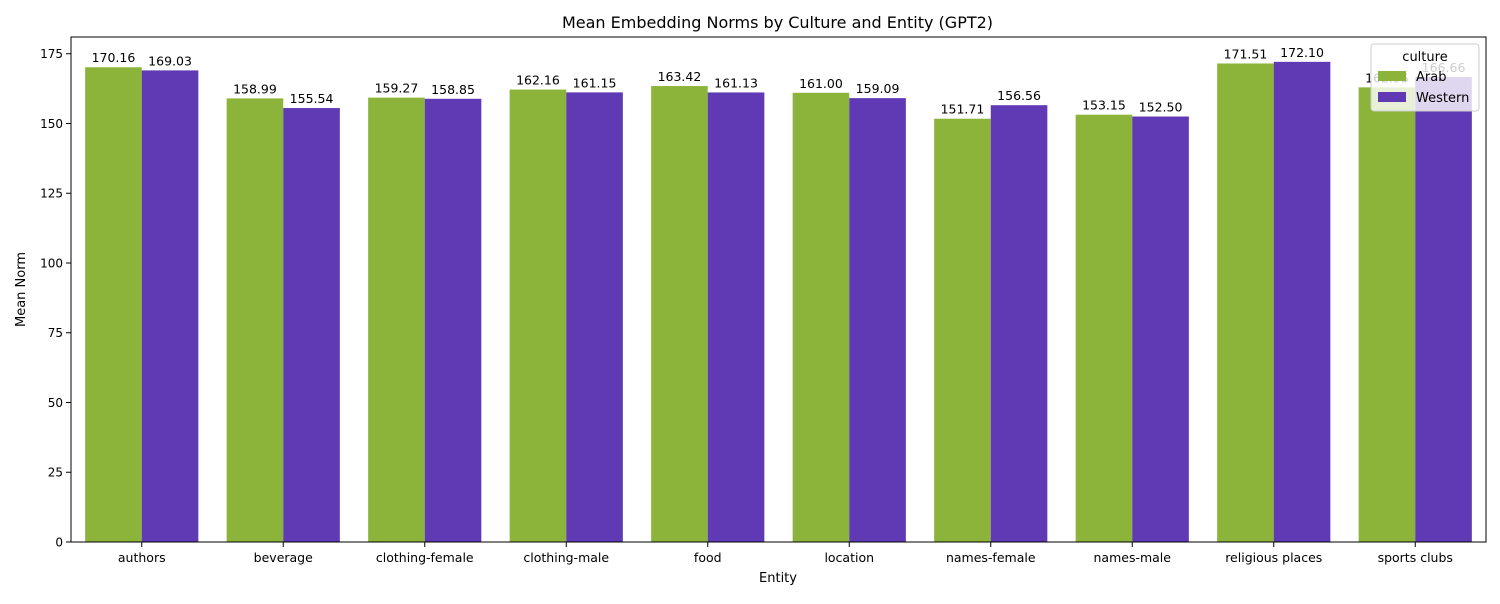 This screenshot has height=604, width=1500. I want to click on x-tick-label: clothing-female, so click(425, 557).